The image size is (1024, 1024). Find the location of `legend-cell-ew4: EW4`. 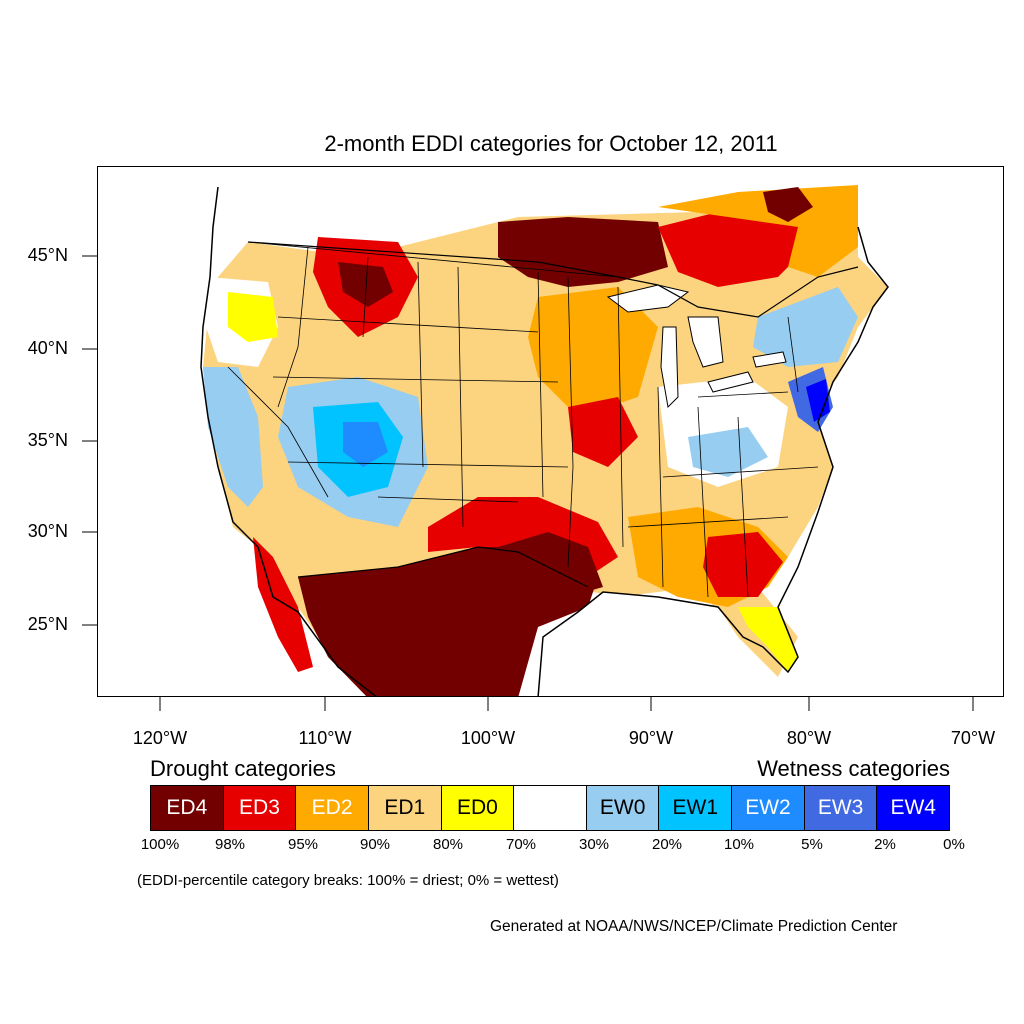

legend-cell-ew4: EW4 is located at coordinates (913, 808).